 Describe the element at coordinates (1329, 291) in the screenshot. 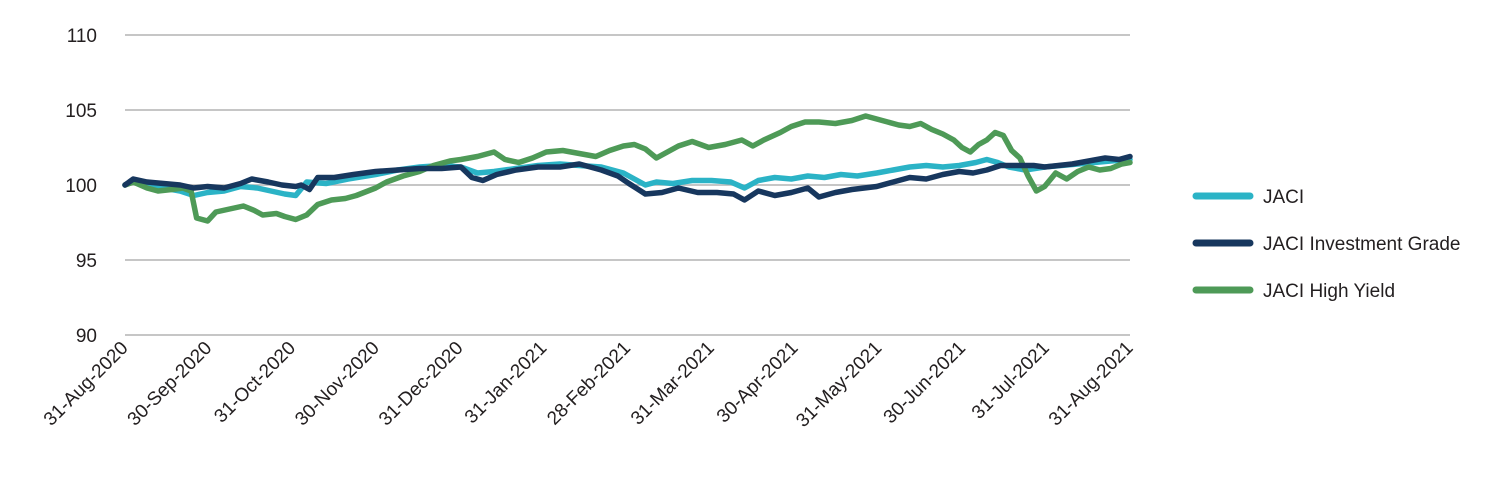

I see `legend-label: JACI High Yield` at that location.